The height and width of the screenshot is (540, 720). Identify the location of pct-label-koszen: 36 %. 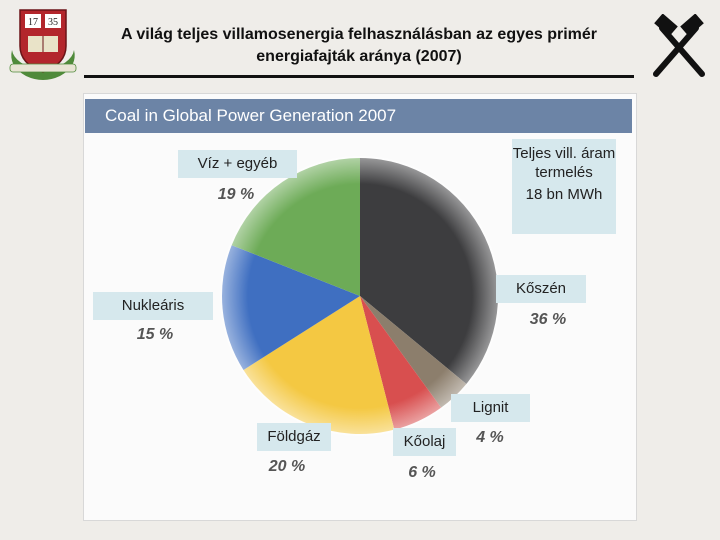
(548, 319).